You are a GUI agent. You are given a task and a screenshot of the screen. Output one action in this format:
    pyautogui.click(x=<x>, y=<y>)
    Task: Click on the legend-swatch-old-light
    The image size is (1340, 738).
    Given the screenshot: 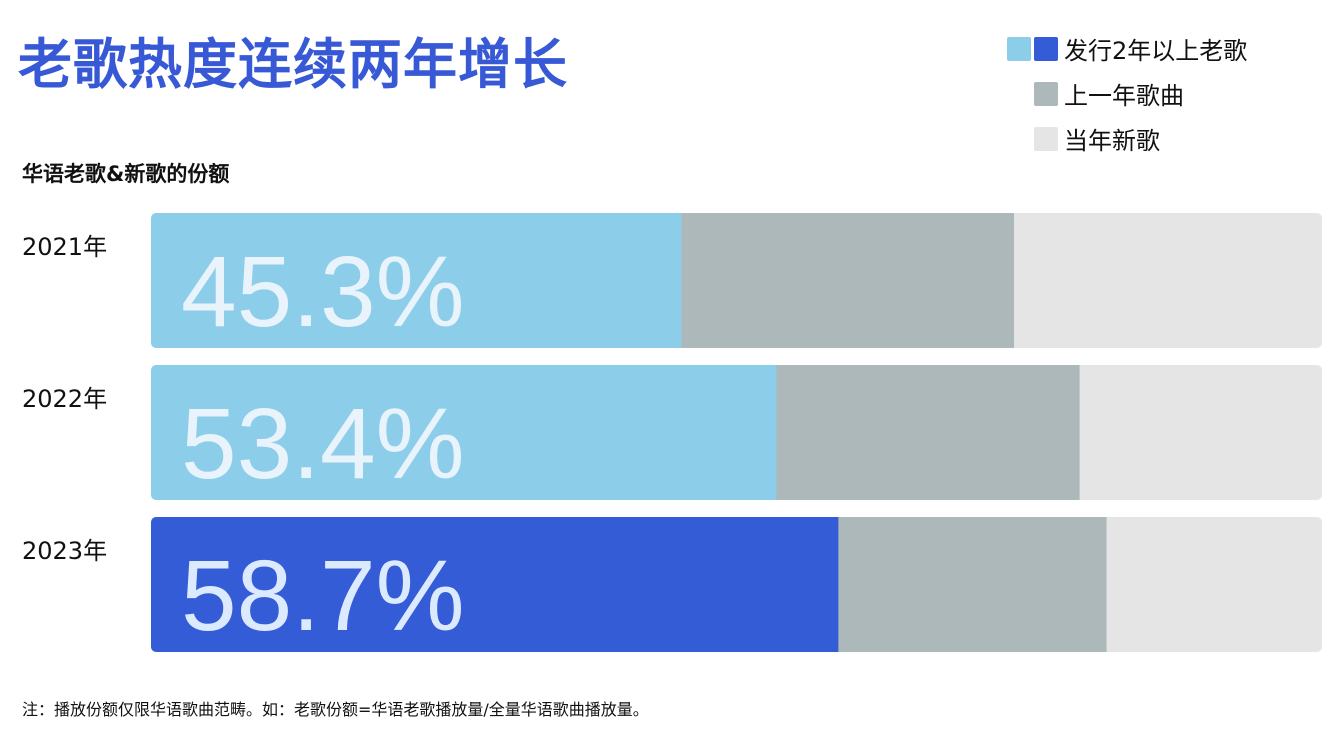 What is the action you would take?
    pyautogui.click(x=1019, y=48)
    